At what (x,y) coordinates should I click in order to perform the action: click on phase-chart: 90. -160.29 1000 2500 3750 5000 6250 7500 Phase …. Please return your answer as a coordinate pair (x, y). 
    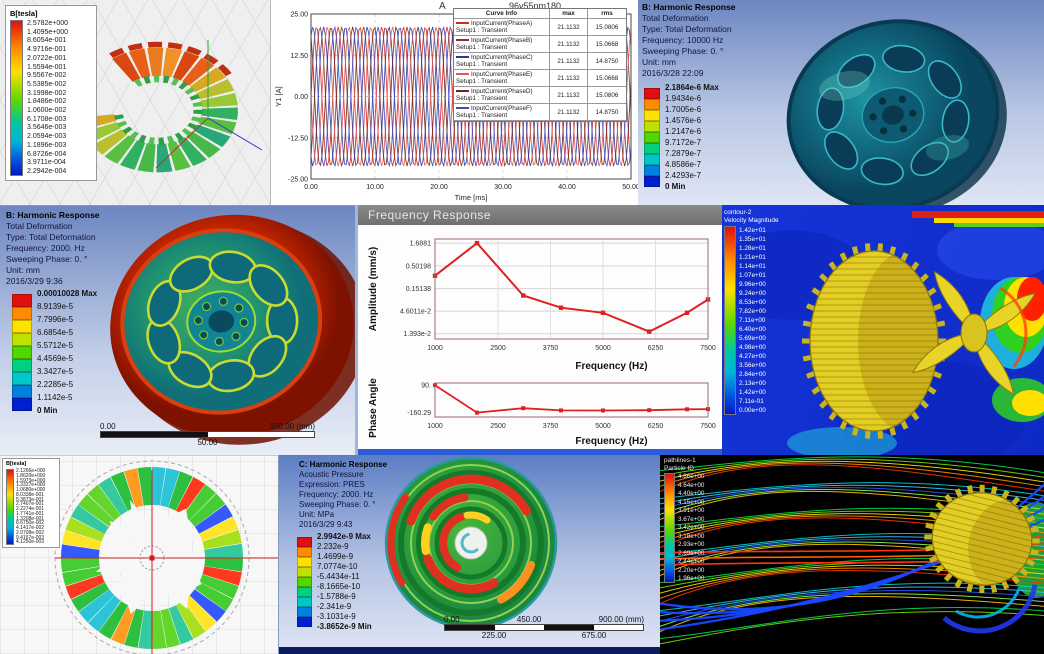
    Looking at the image, I should click on (542, 412).